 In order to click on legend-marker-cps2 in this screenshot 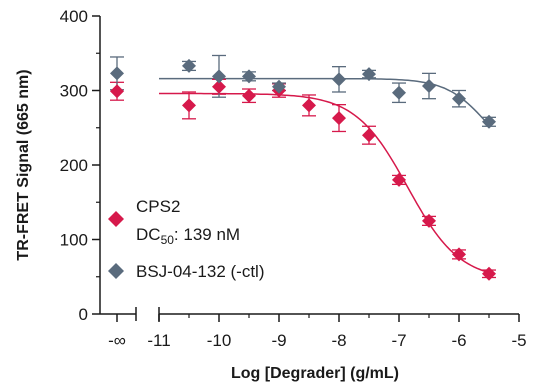, I will do `click(116, 219)`.